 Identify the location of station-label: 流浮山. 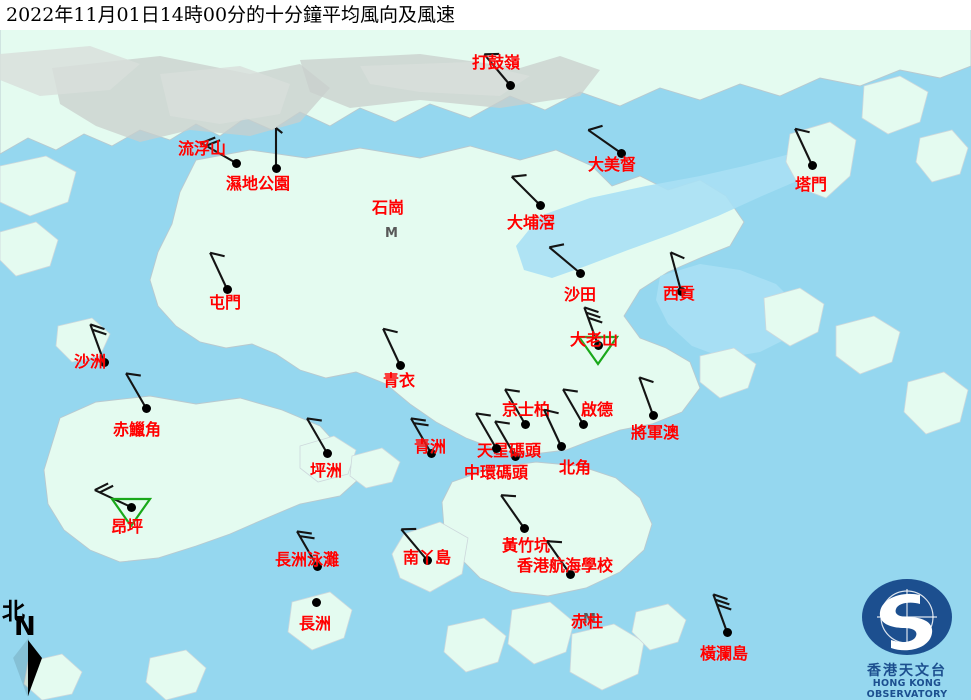
(202, 148).